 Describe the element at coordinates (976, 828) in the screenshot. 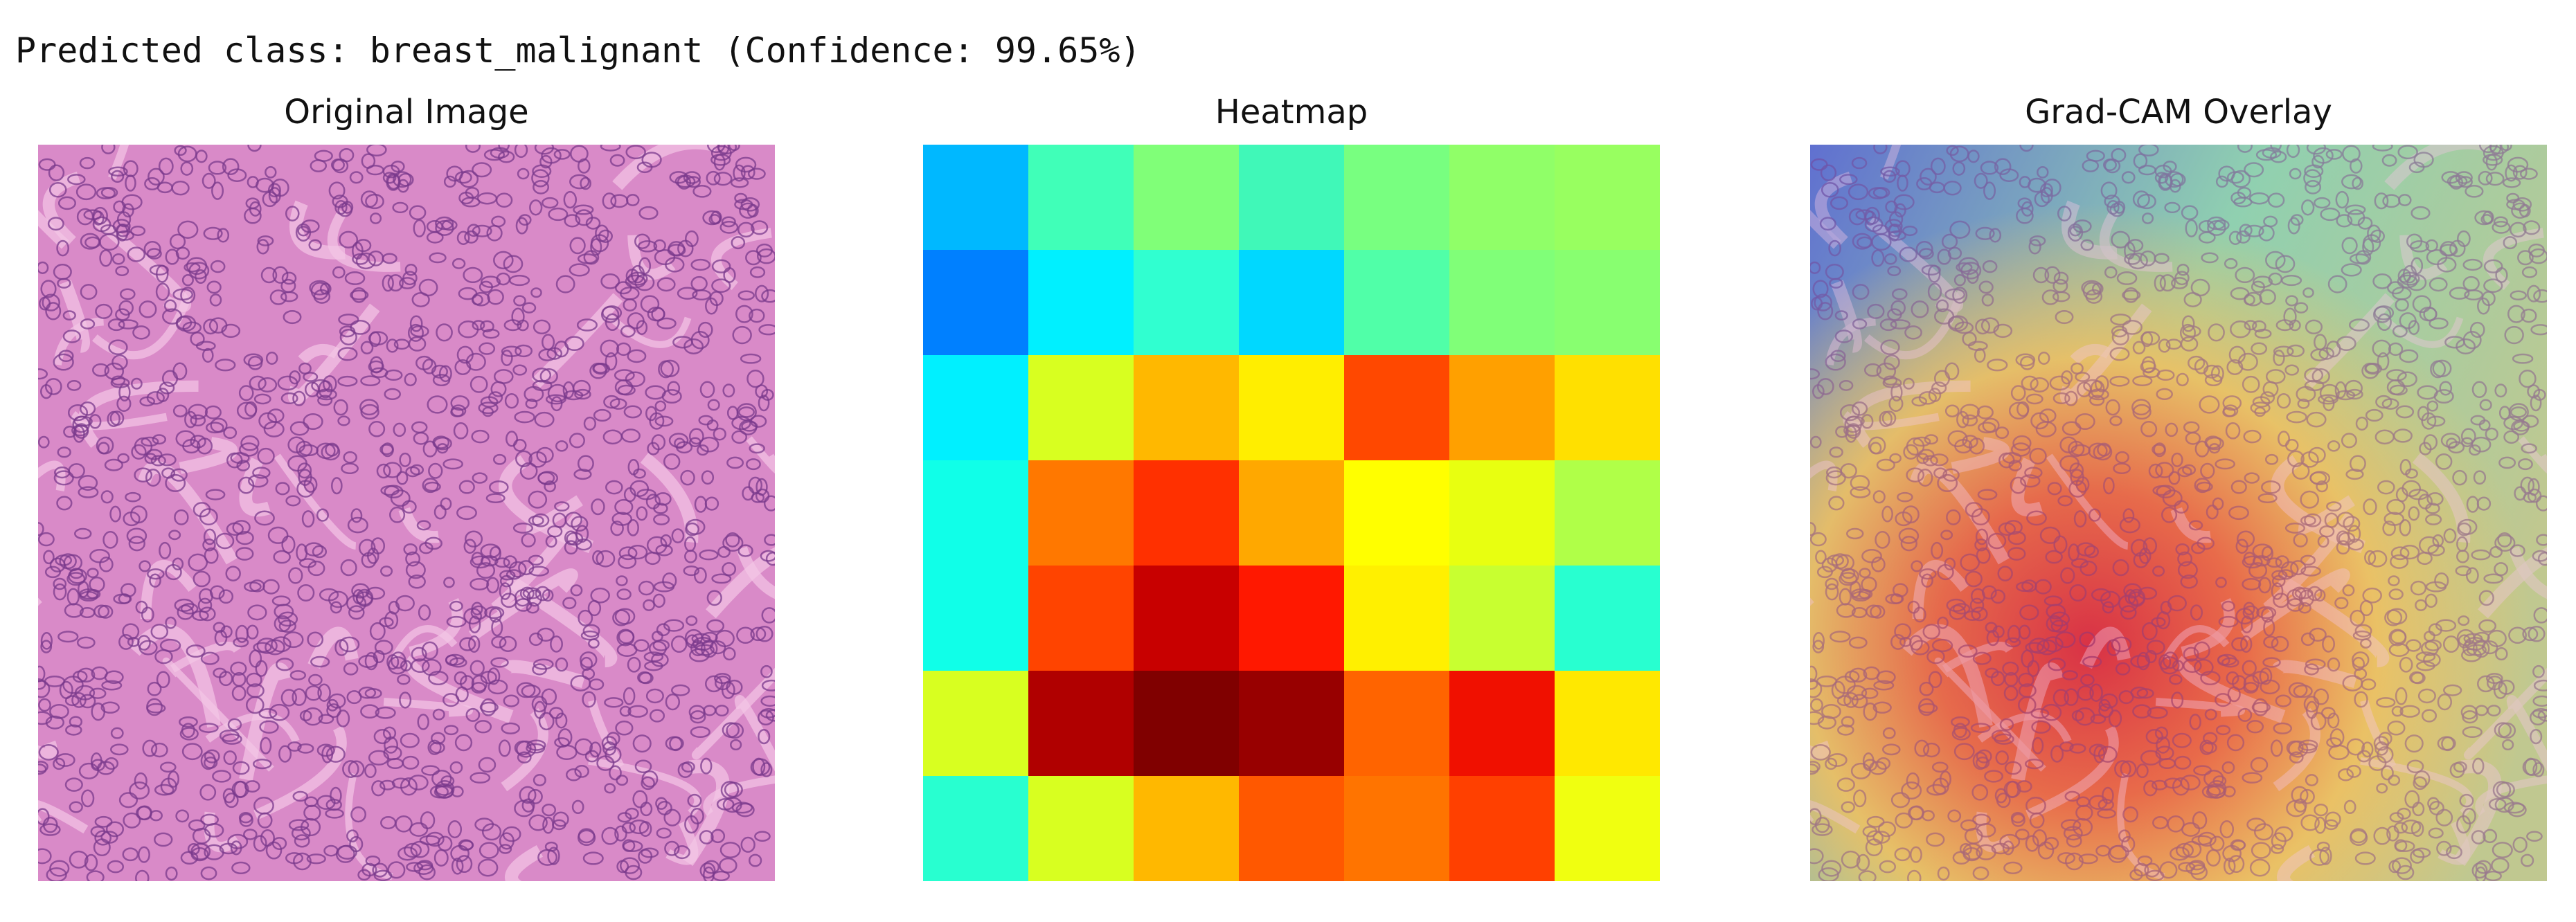

I see `heat-cell` at that location.